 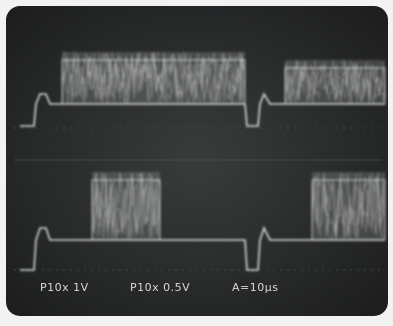 I want to click on channel-2-label: P10x 0.5V, so click(x=160, y=287).